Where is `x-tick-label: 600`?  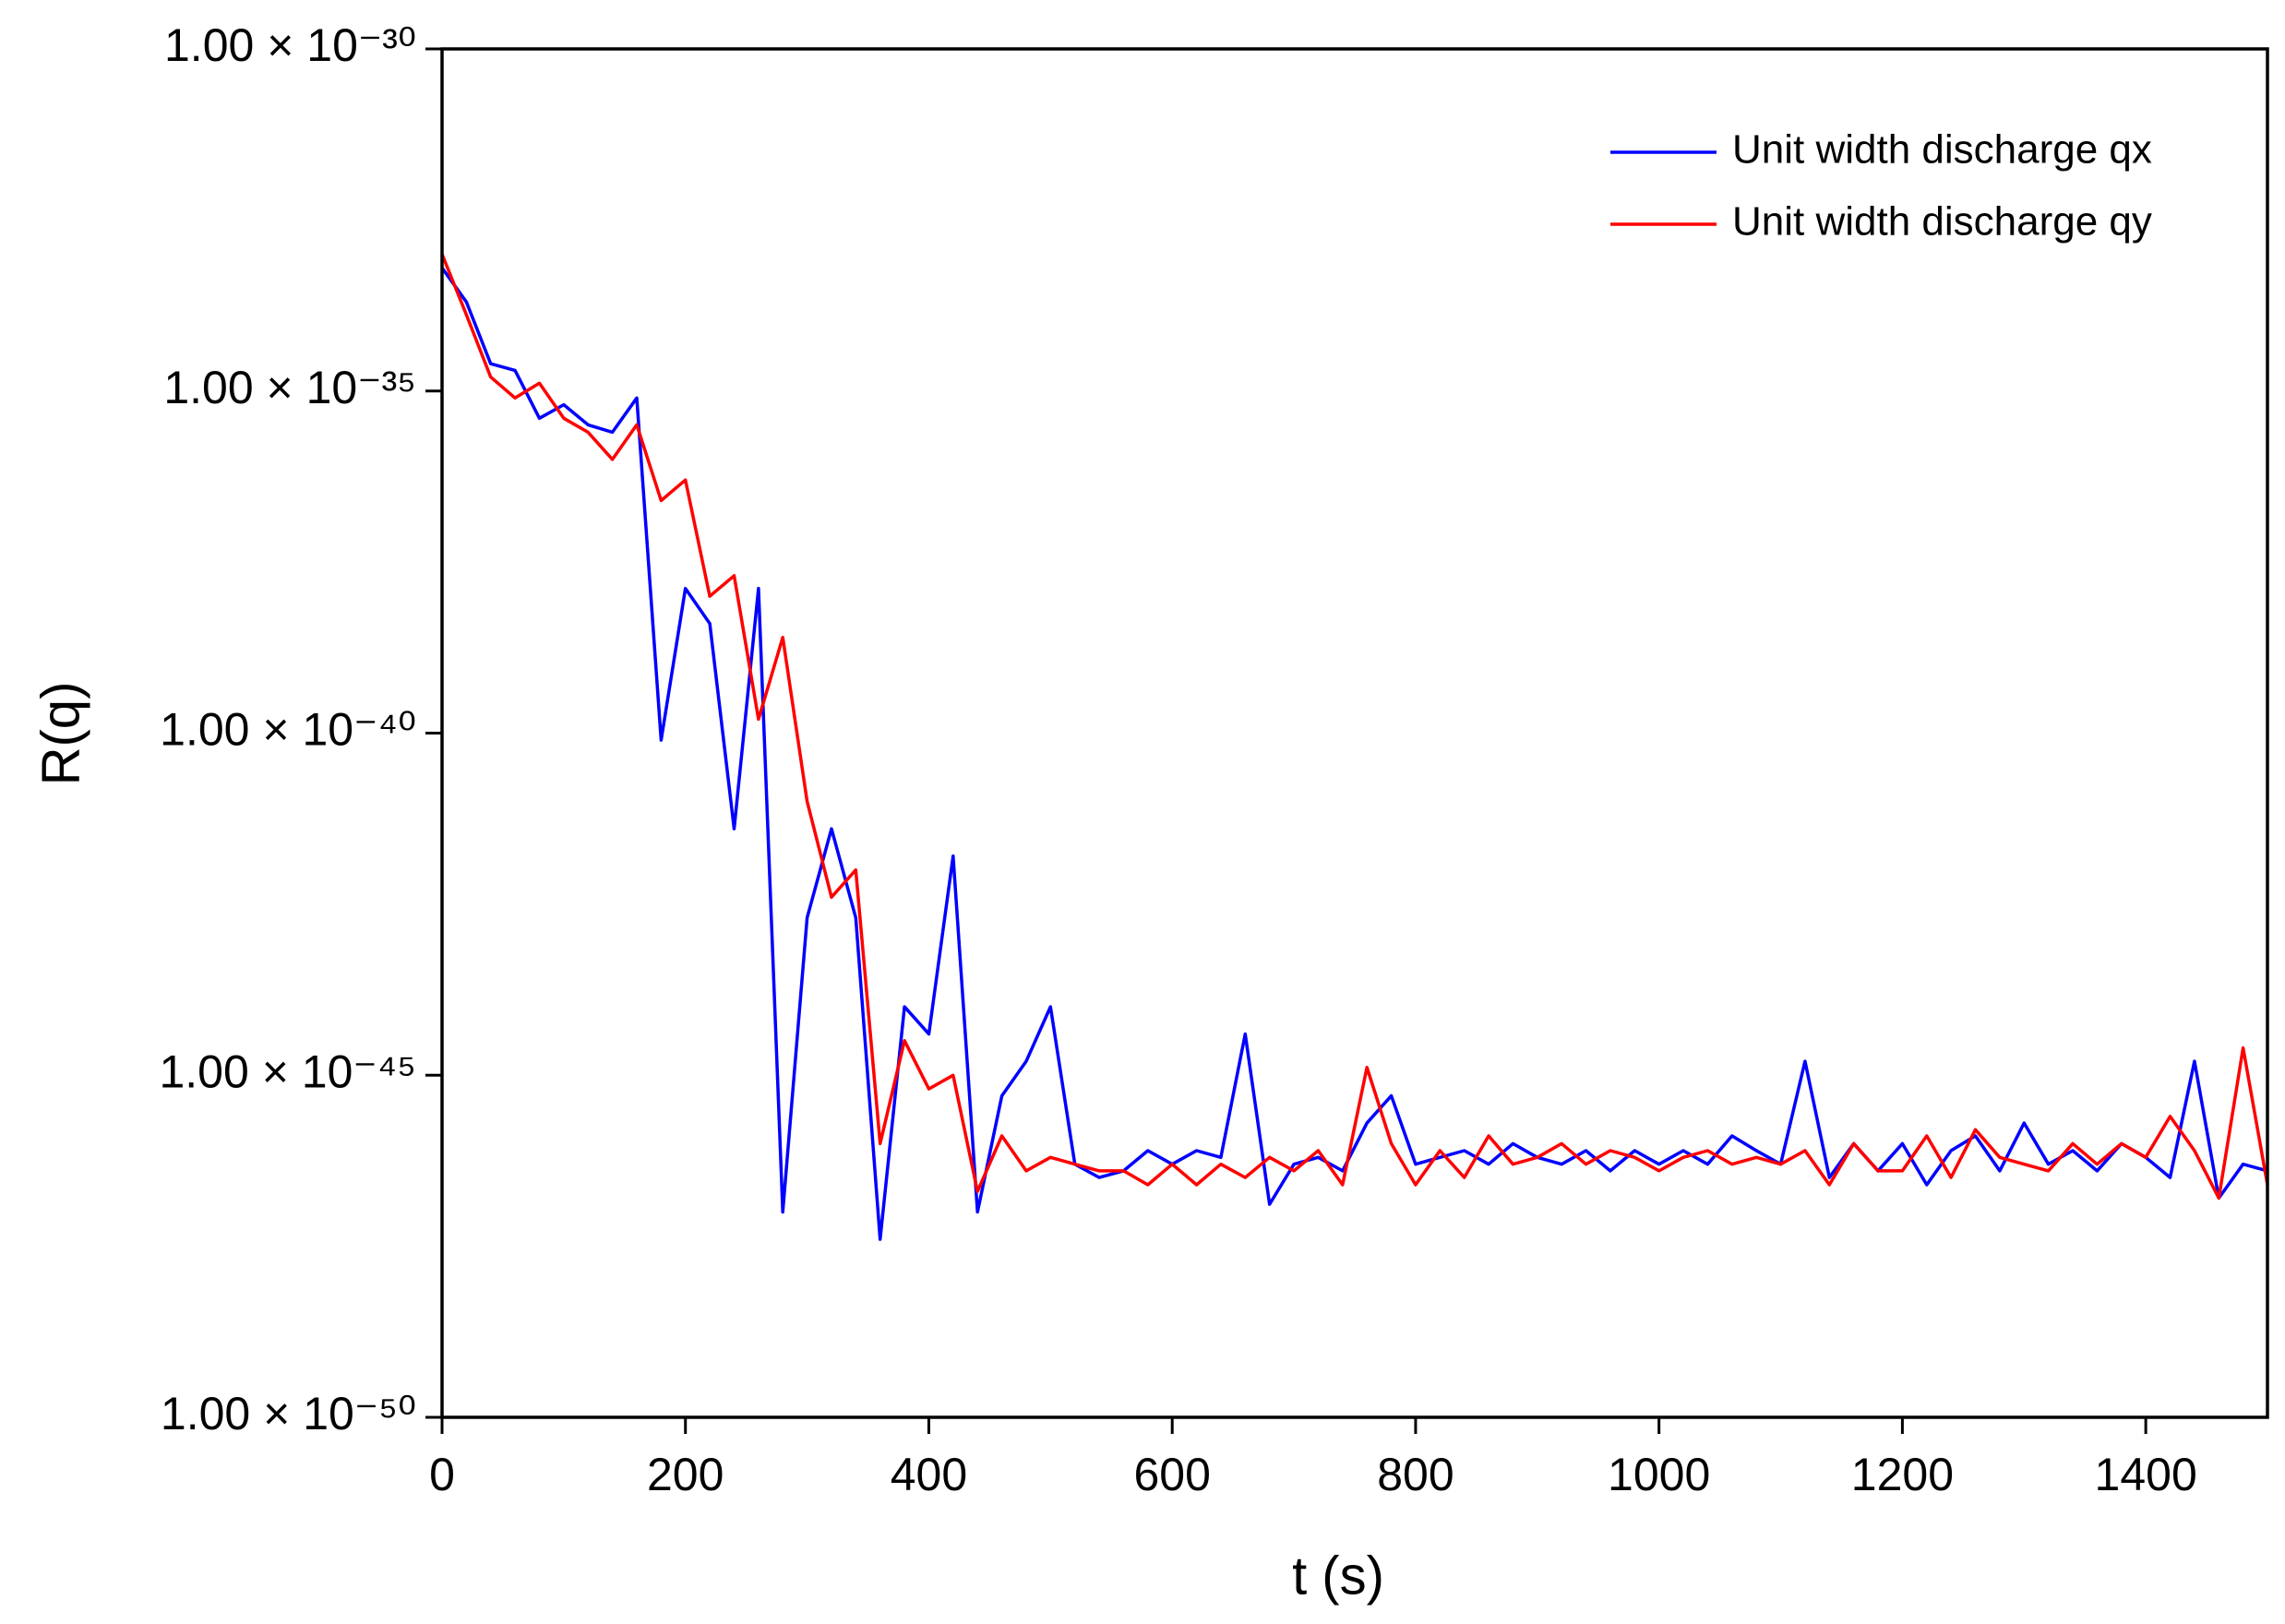 x-tick-label: 600 is located at coordinates (1171, 1474).